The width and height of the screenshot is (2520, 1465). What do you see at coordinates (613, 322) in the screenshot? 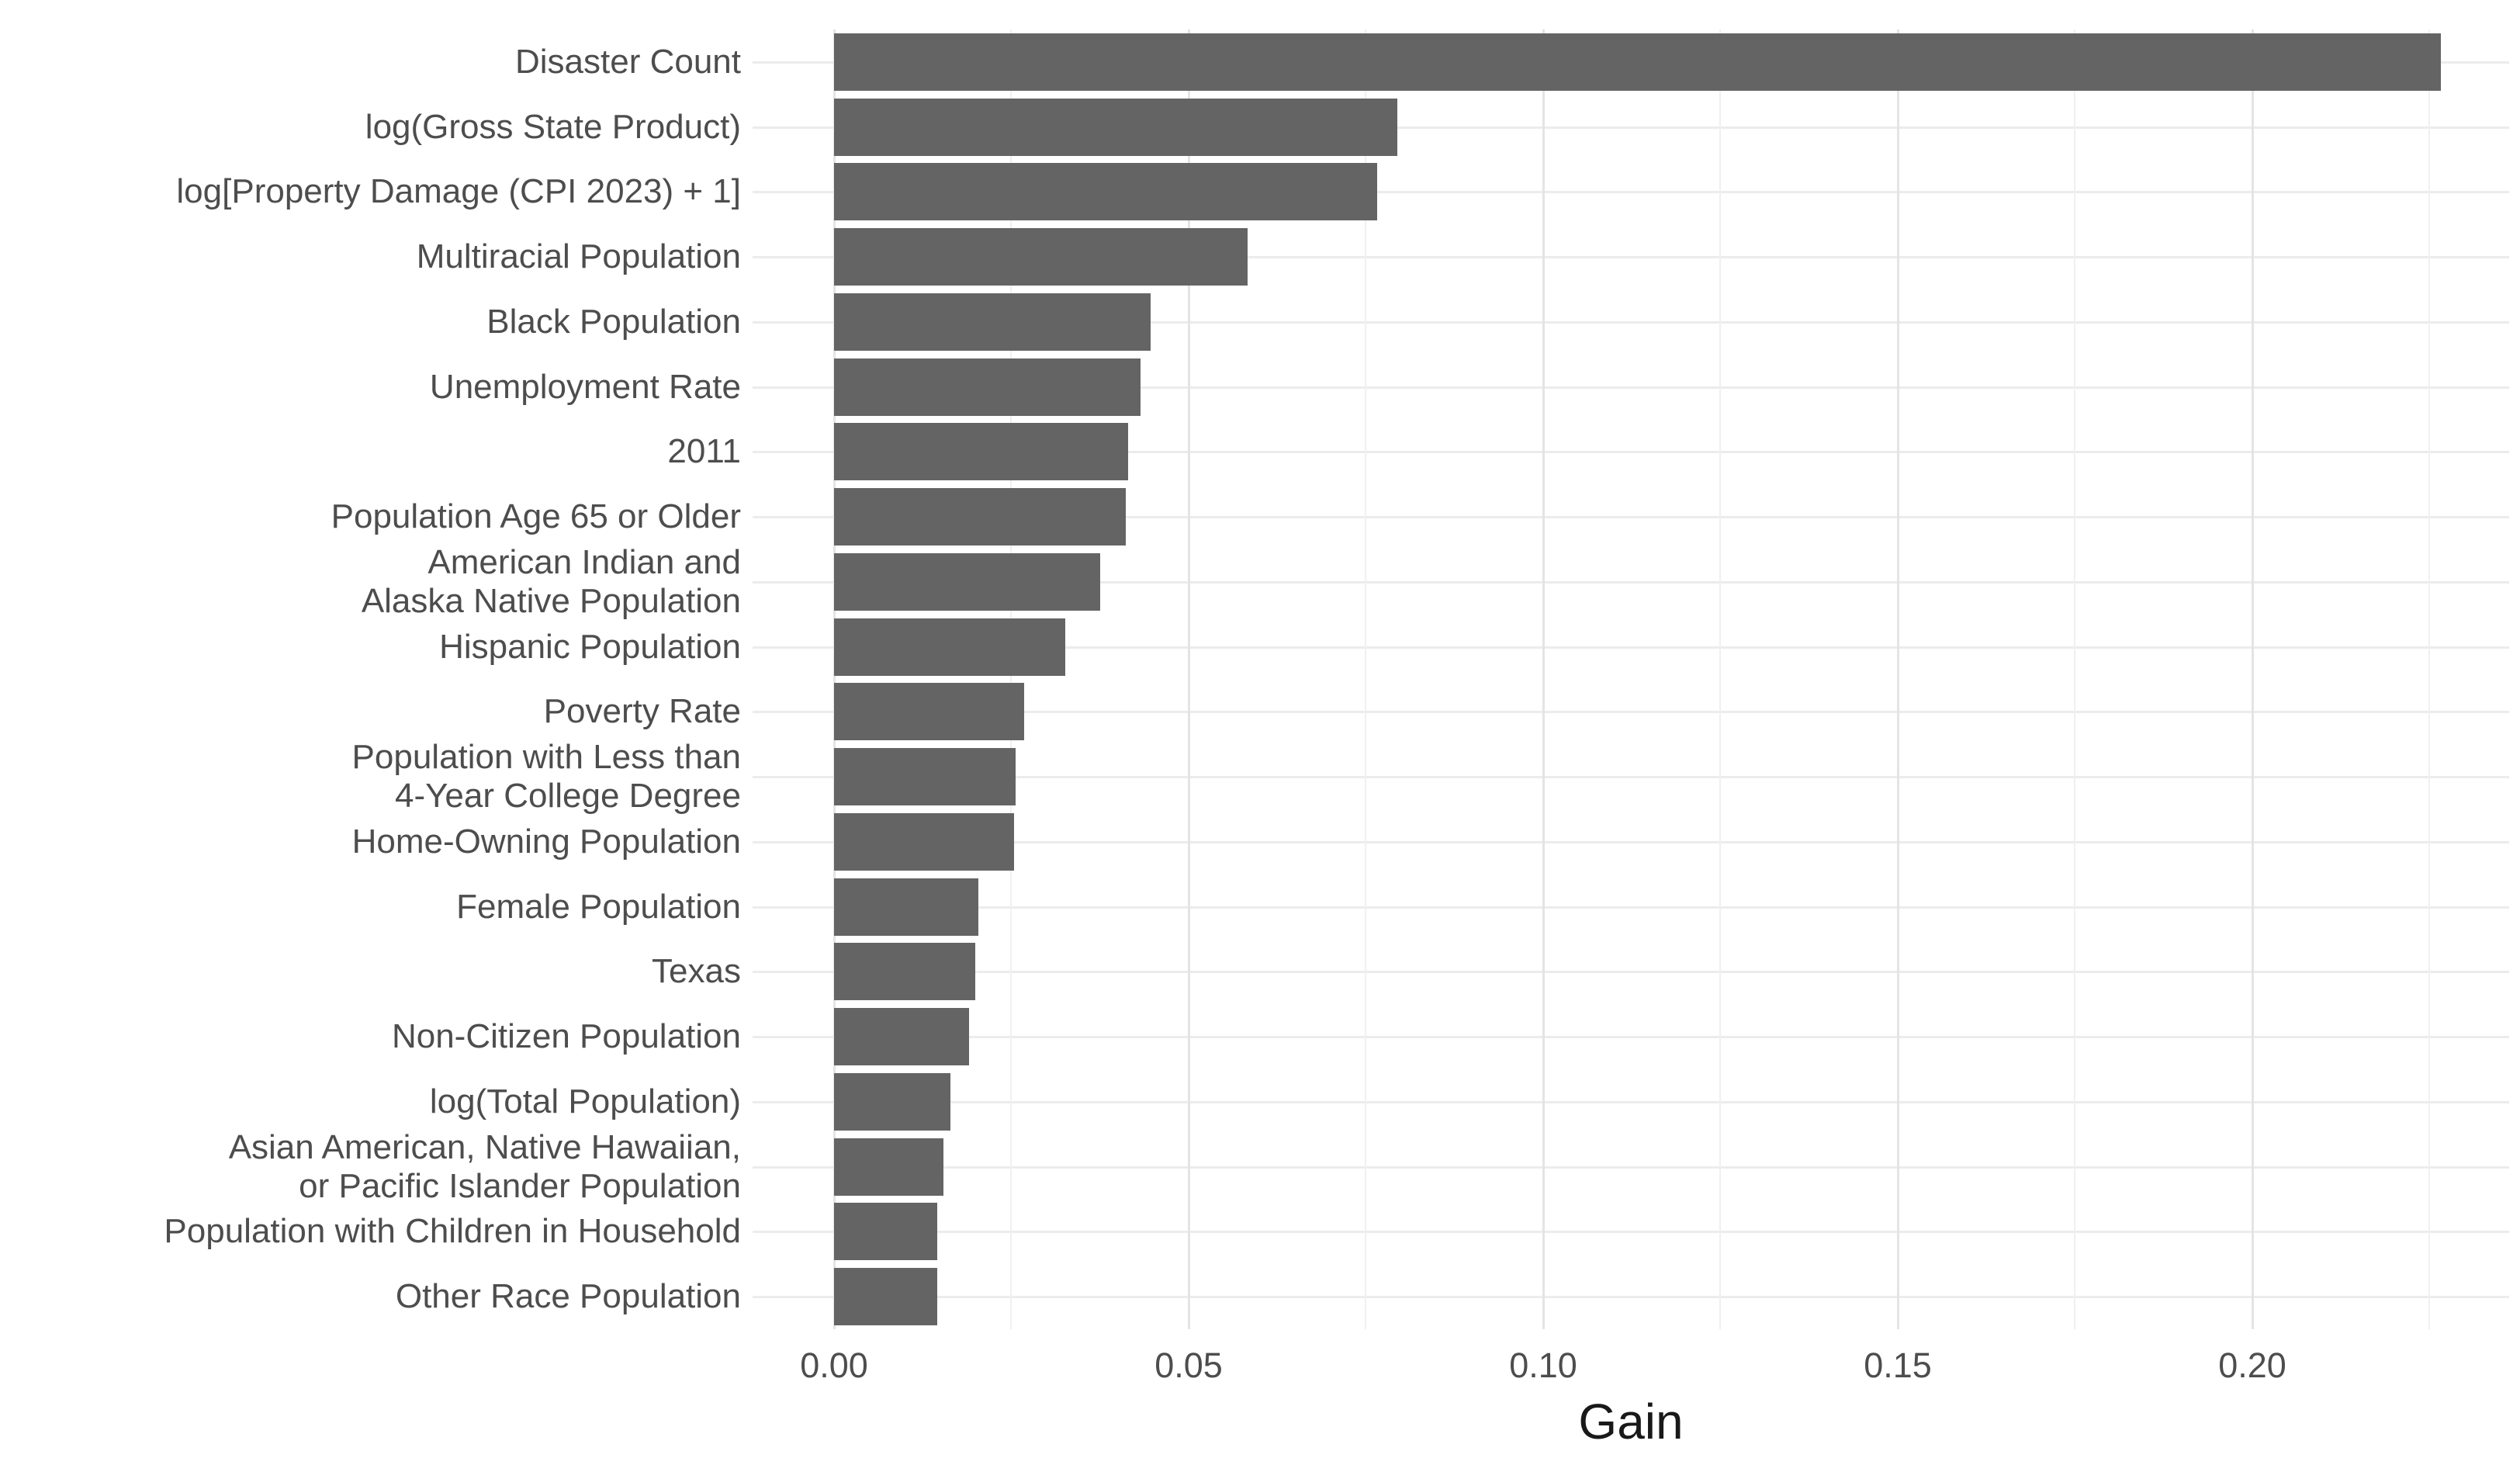
I see `category-label-line: Black Population` at bounding box center [613, 322].